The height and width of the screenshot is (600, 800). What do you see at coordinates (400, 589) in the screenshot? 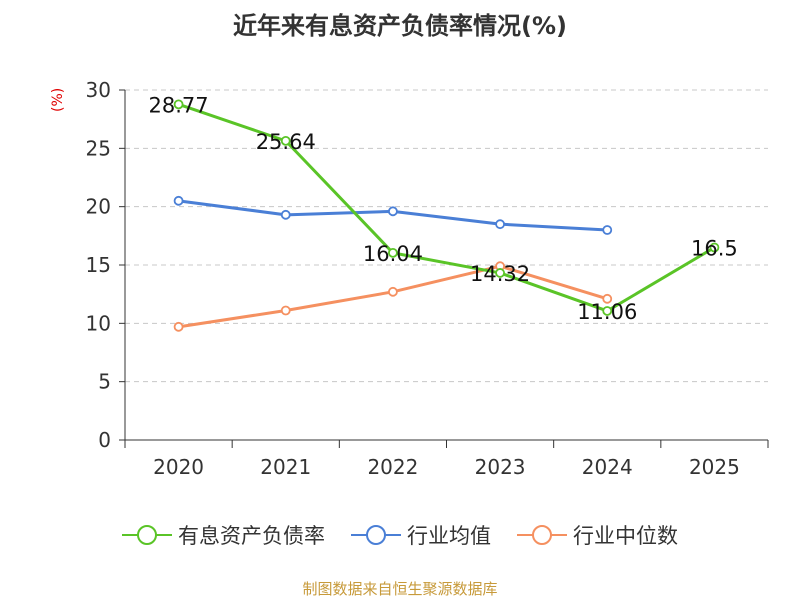
I see `data-source-note: 制图数据来自恒生聚源数据库` at bounding box center [400, 589].